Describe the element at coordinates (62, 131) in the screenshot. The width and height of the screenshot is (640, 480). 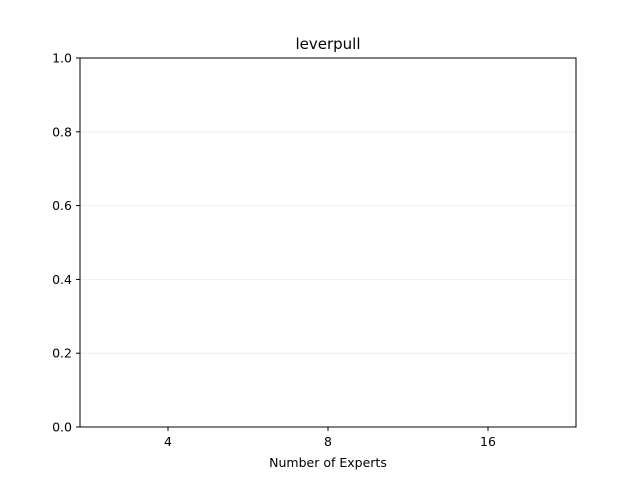
I see `y-tick-label-4: 0.8` at that location.